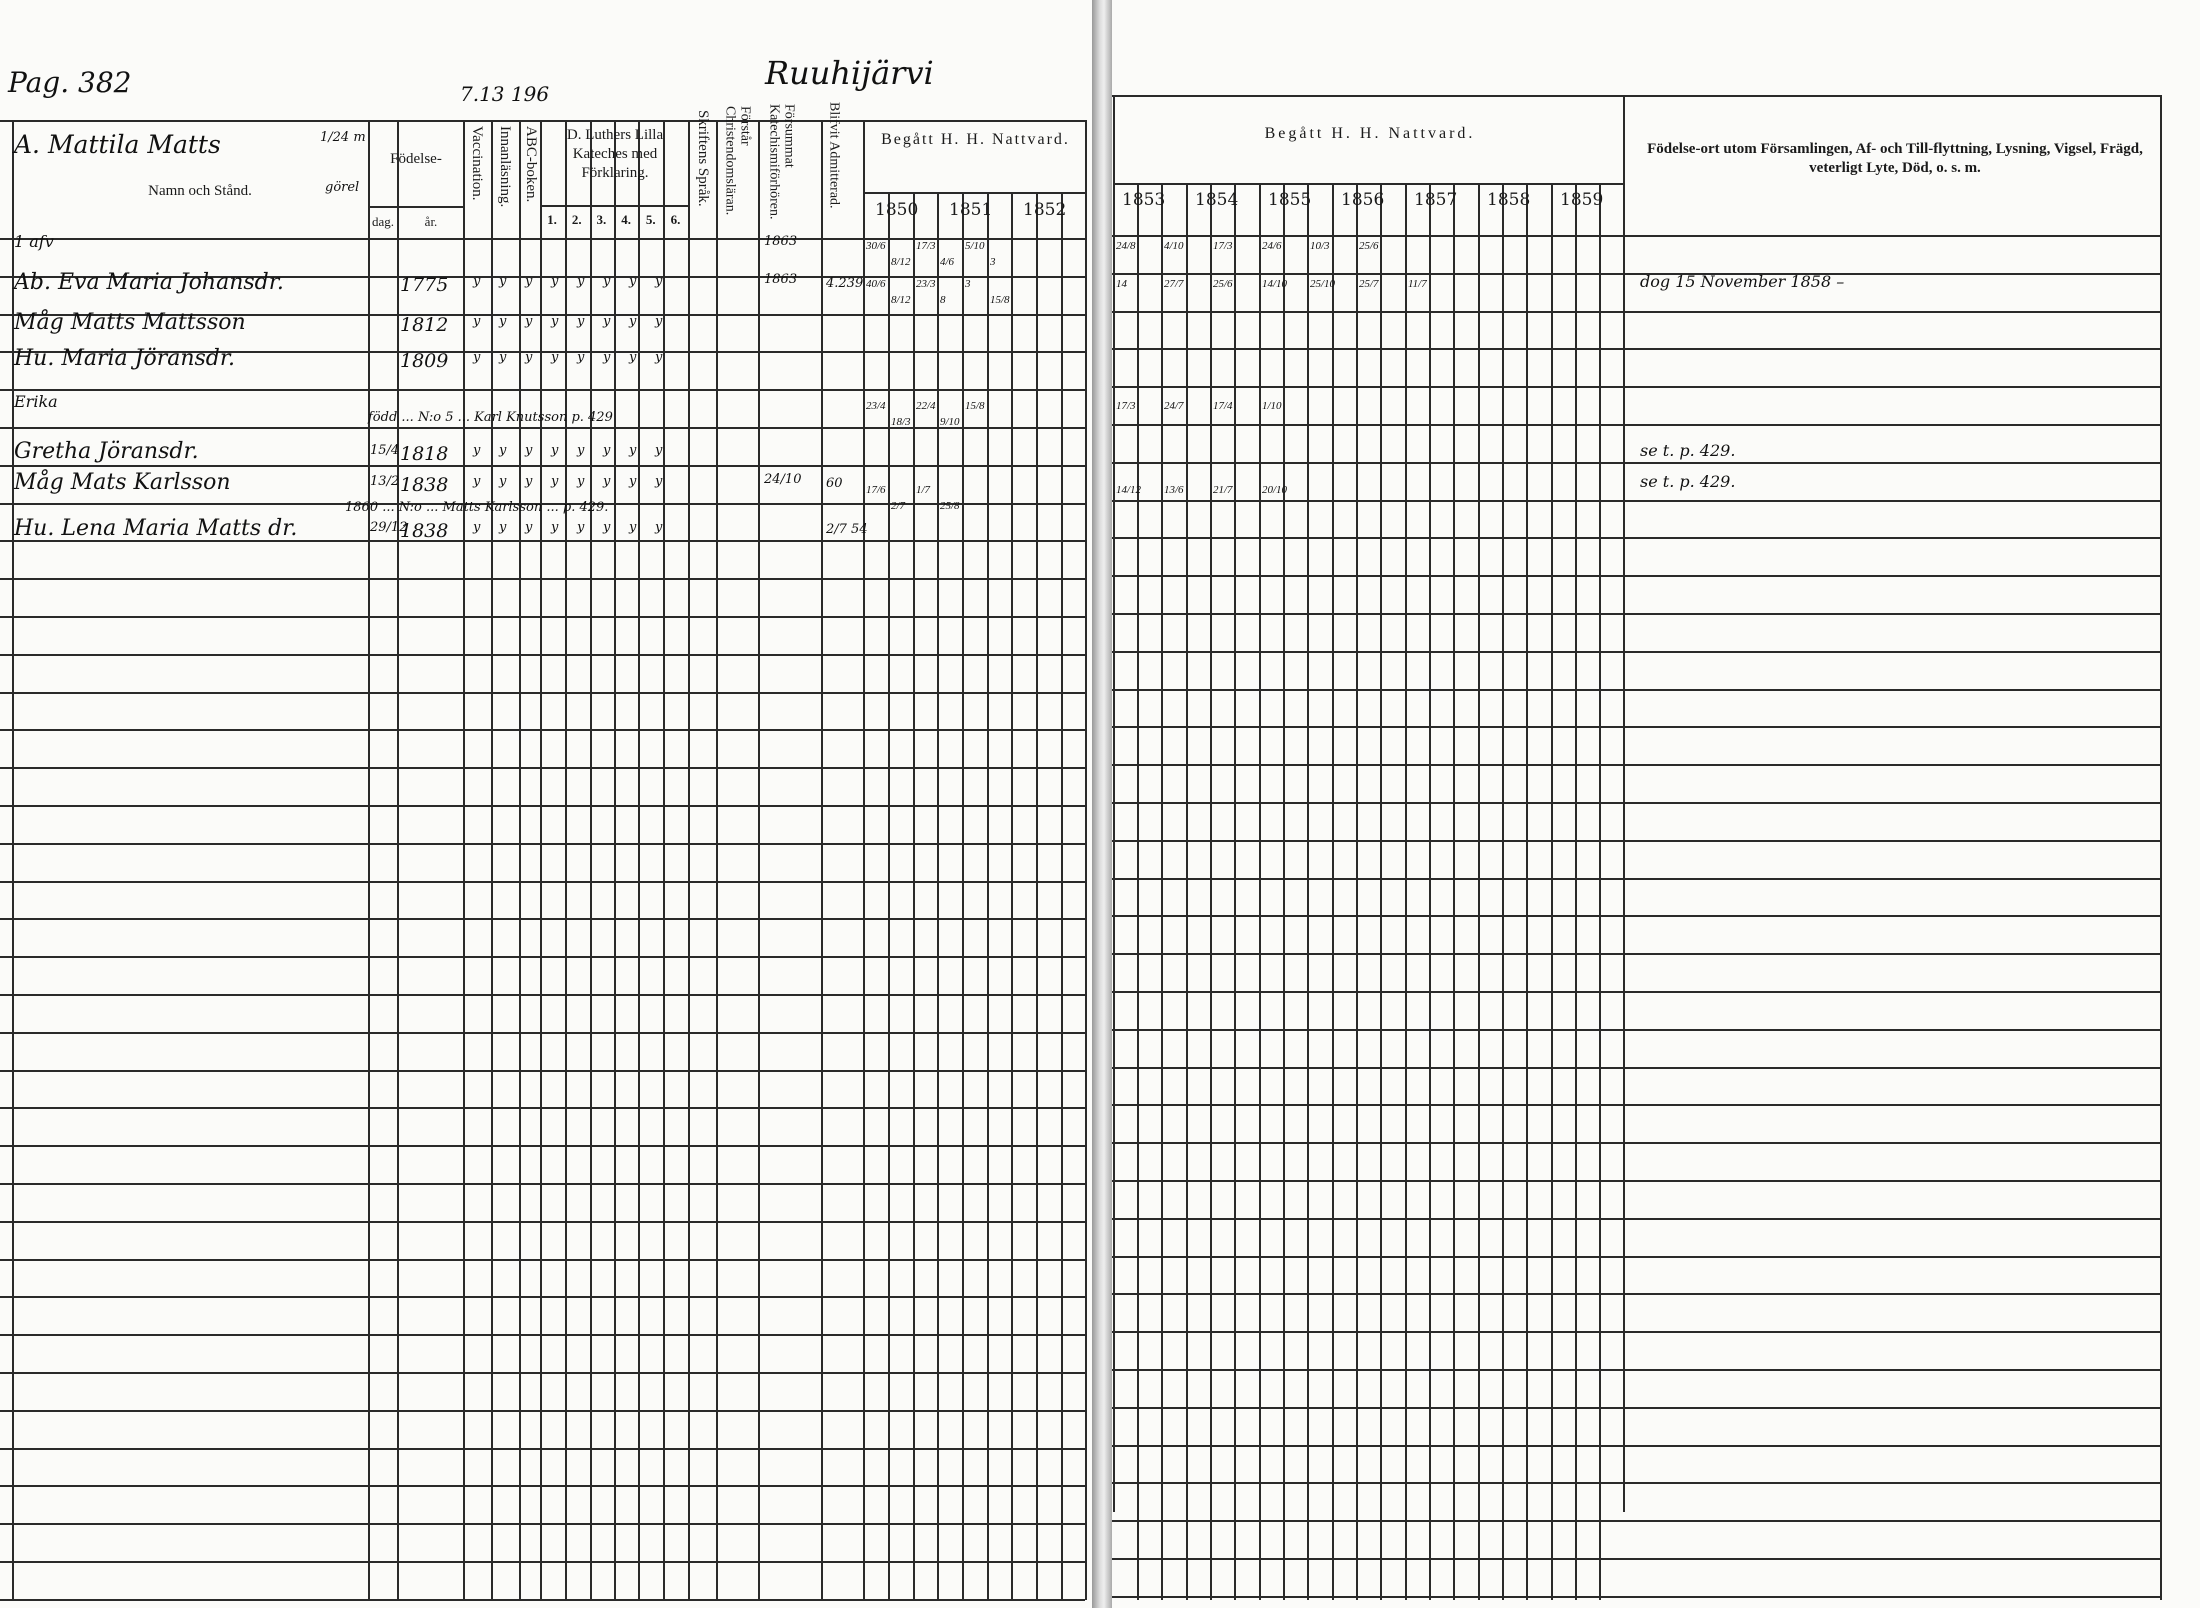  What do you see at coordinates (737, 161) in the screenshot?
I see `column-christendom: Förstår Christendomsläran.` at bounding box center [737, 161].